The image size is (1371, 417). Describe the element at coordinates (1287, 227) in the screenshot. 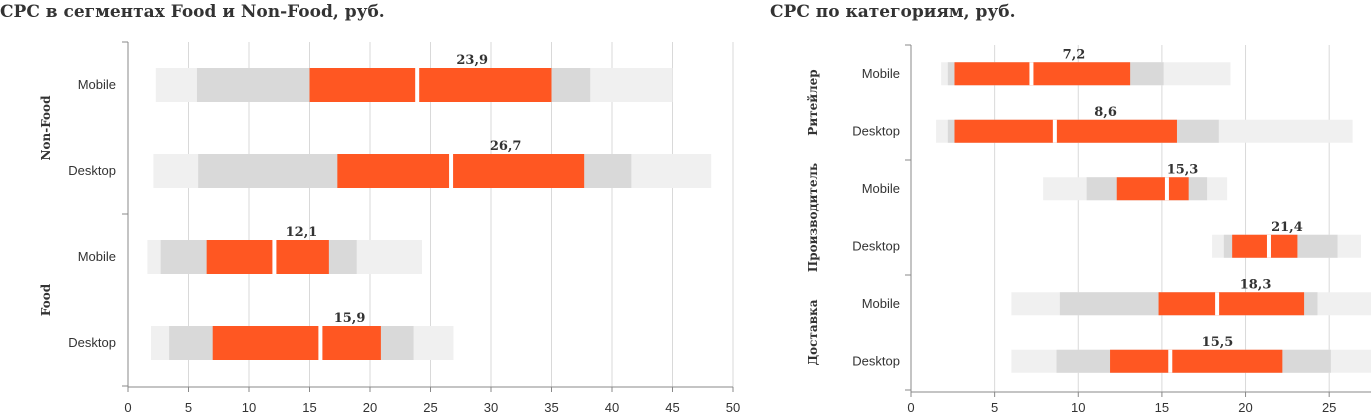

I see `data-label: 21,4` at that location.